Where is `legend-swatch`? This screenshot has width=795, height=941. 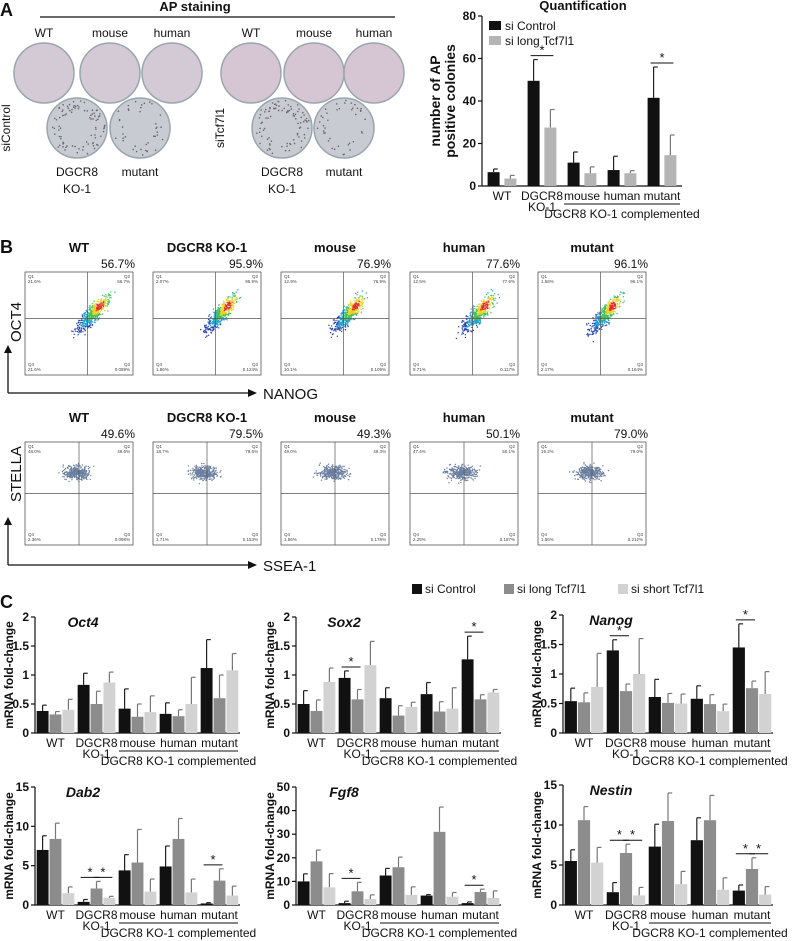 legend-swatch is located at coordinates (509, 589).